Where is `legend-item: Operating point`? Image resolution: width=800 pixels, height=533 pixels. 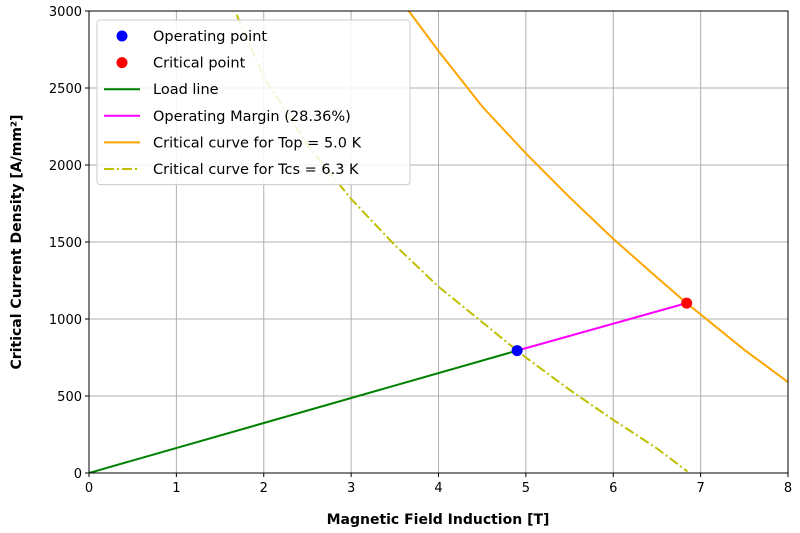
legend-item: Operating point is located at coordinates (191, 37).